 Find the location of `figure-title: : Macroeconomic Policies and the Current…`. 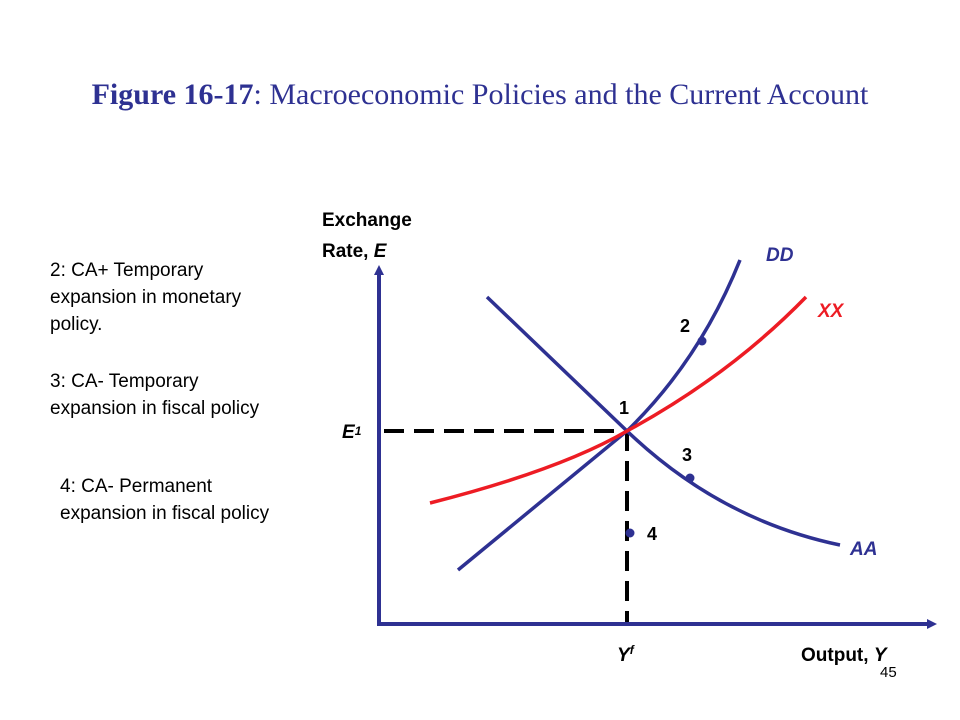

figure-title: : Macroeconomic Policies and the Current… is located at coordinates (561, 94).